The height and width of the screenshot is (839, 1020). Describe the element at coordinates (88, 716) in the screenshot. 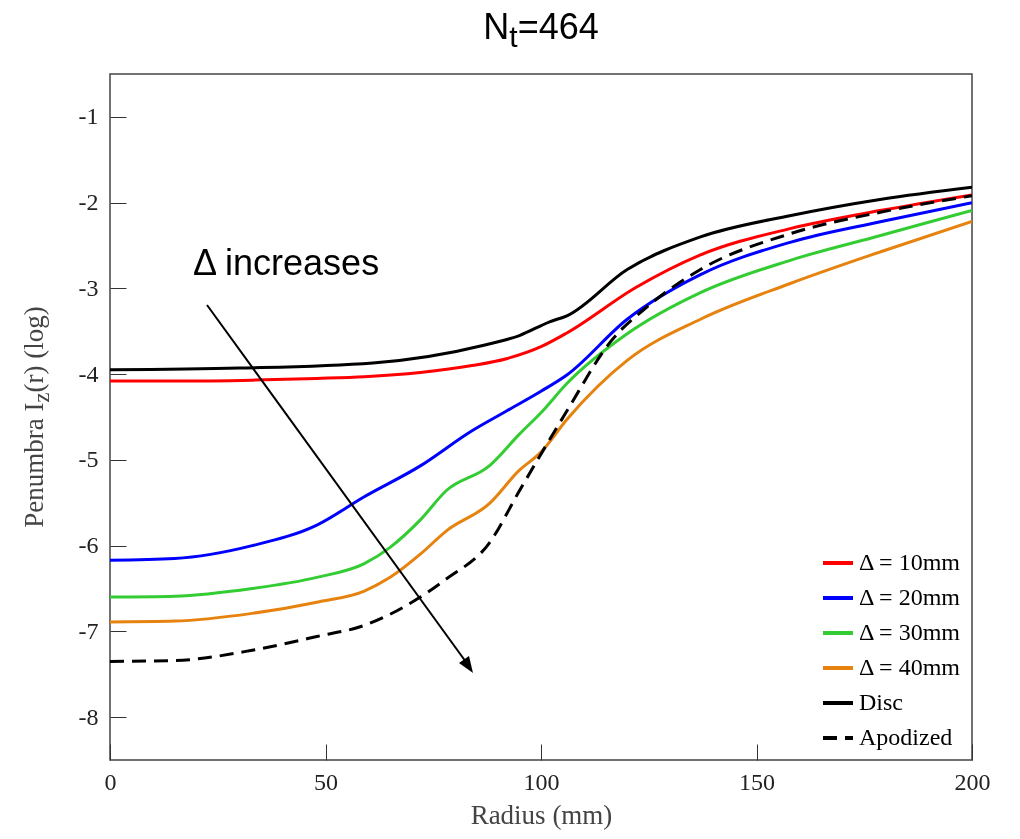

I see `y-tick-label: -8` at that location.